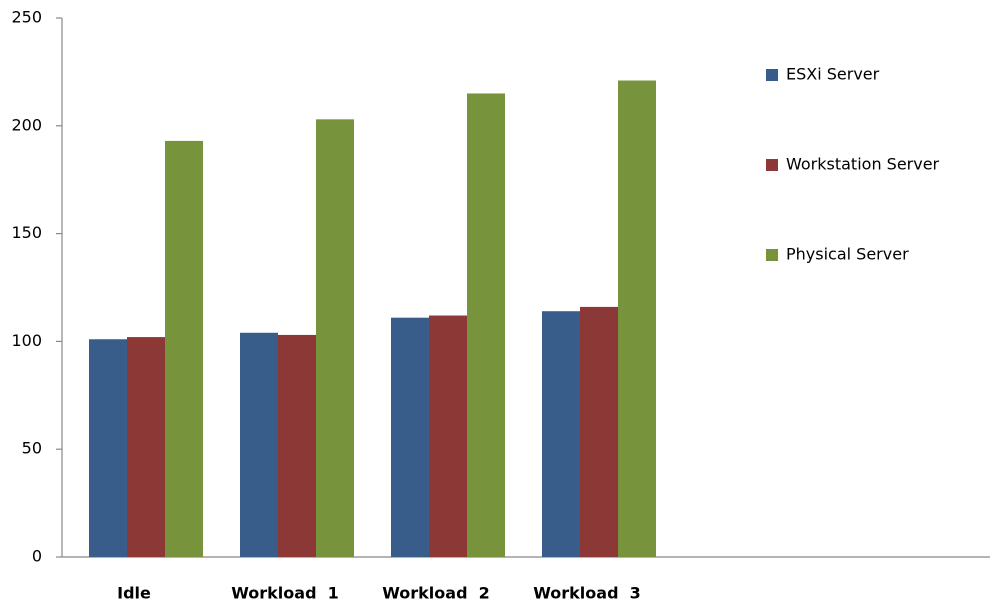 Image resolution: width=1000 pixels, height=608 pixels. Describe the element at coordinates (833, 74) in the screenshot. I see `legend-label: ESXi Server` at that location.